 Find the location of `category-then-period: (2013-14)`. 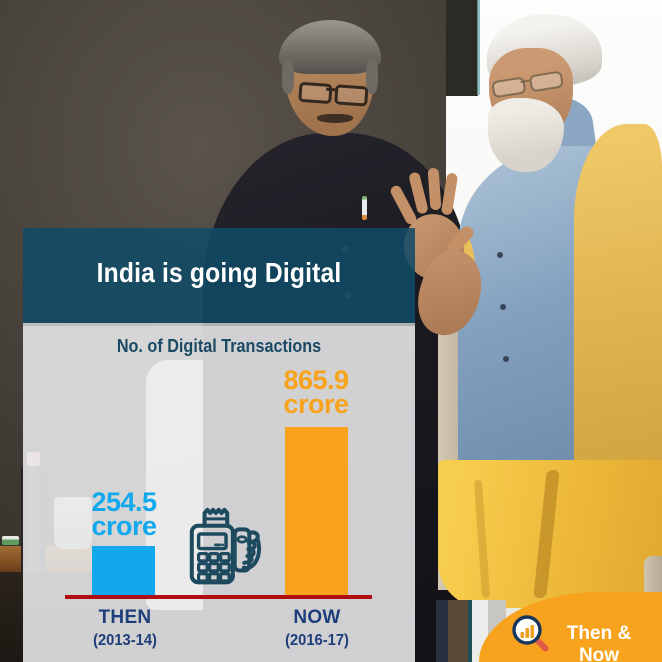

category-then-period: (2013-14) is located at coordinates (125, 640).